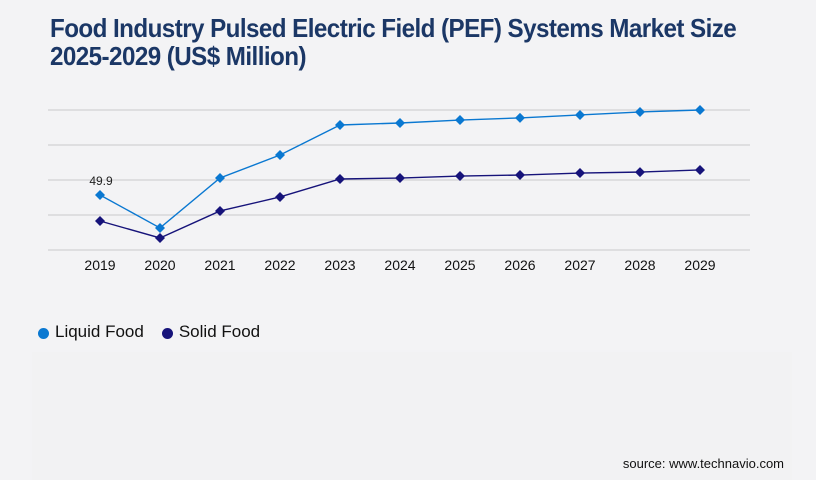 The height and width of the screenshot is (480, 816). I want to click on legend-item-solid-food: Solid Food, so click(211, 332).